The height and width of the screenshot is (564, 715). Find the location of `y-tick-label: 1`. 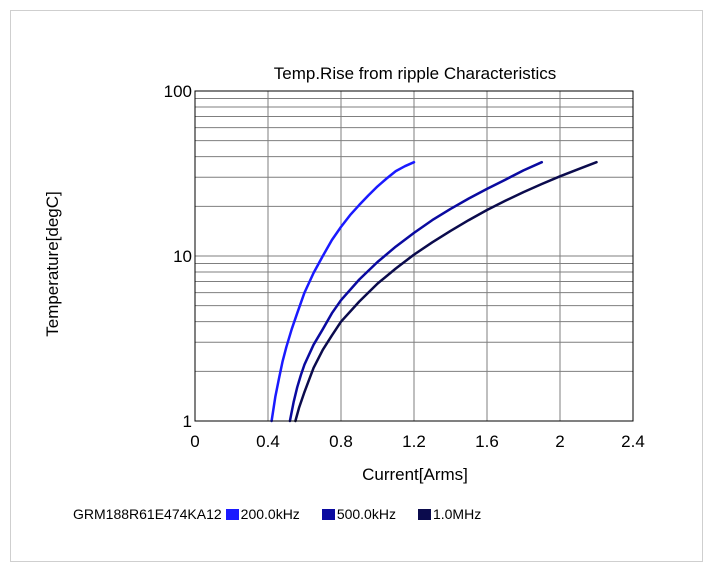

y-tick-label: 1 is located at coordinates (187, 421).